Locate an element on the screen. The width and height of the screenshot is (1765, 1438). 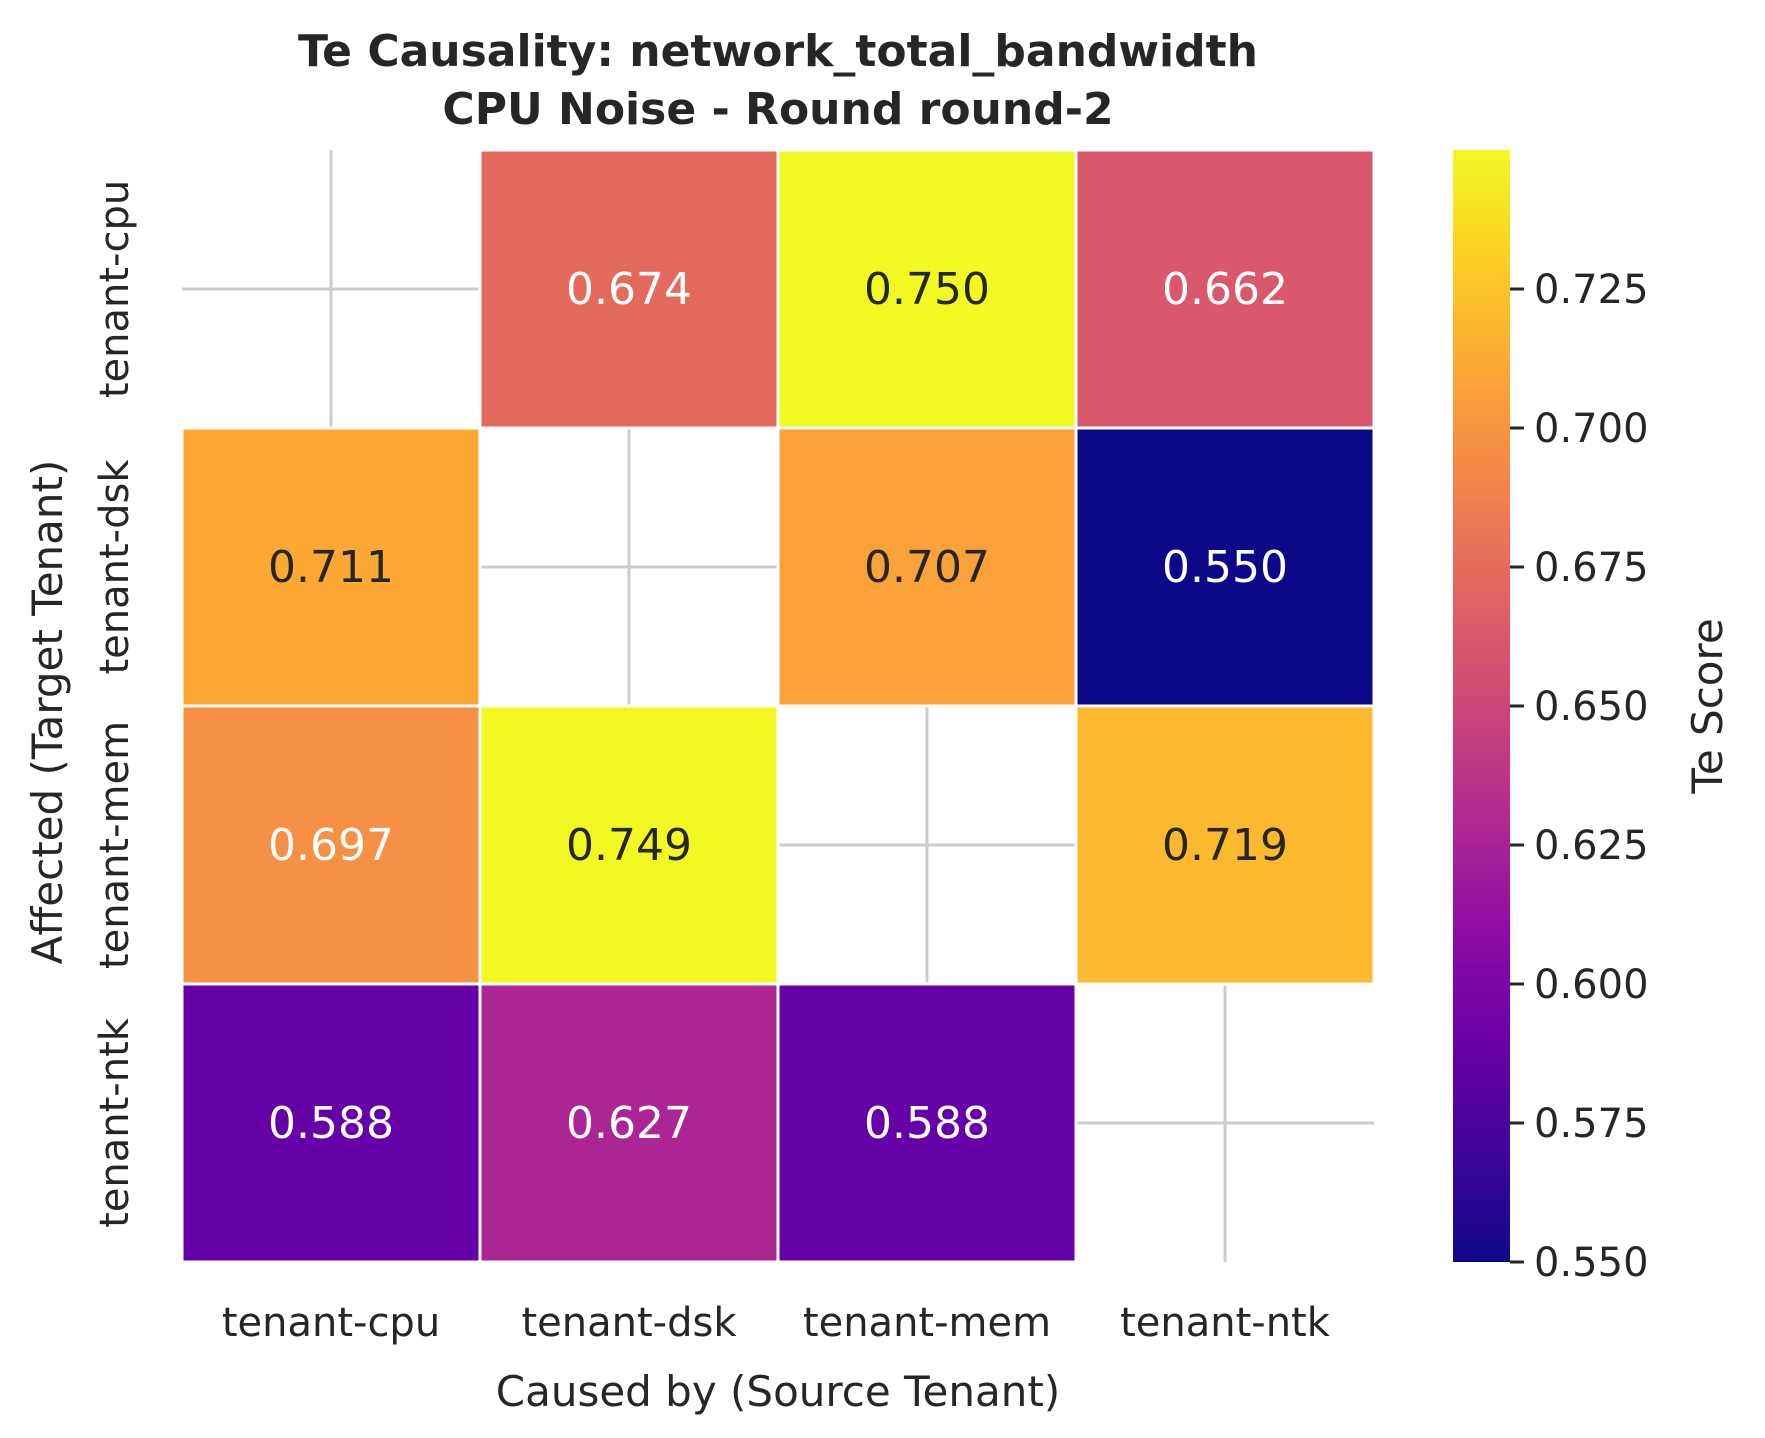
cell-value-label: 0.674 is located at coordinates (629, 289).